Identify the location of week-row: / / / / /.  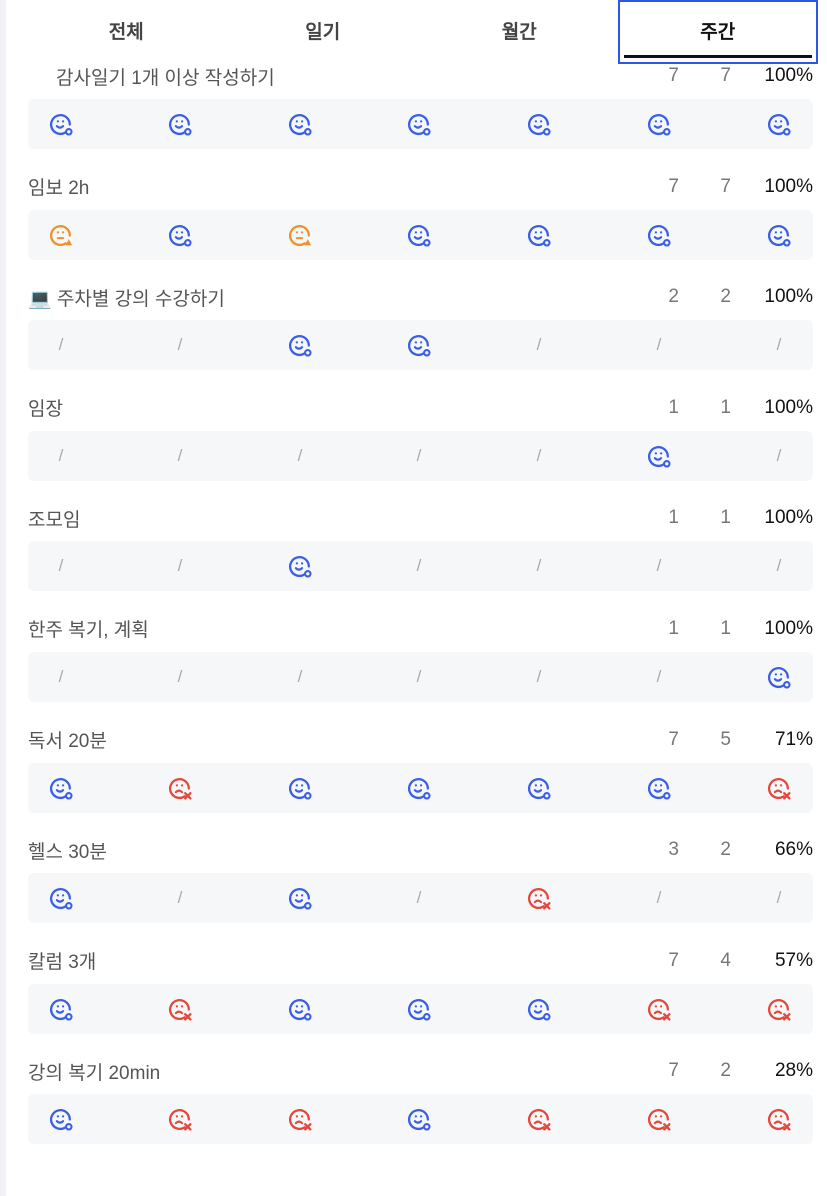
(420, 345).